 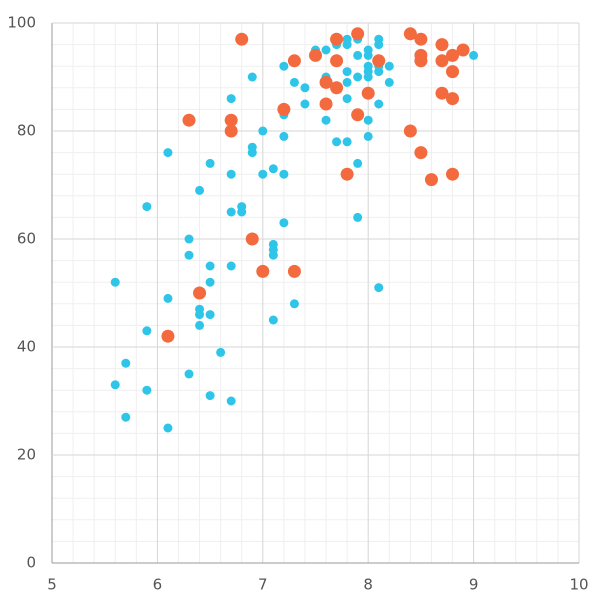 I want to click on x-tick-label: 6, so click(x=158, y=585).